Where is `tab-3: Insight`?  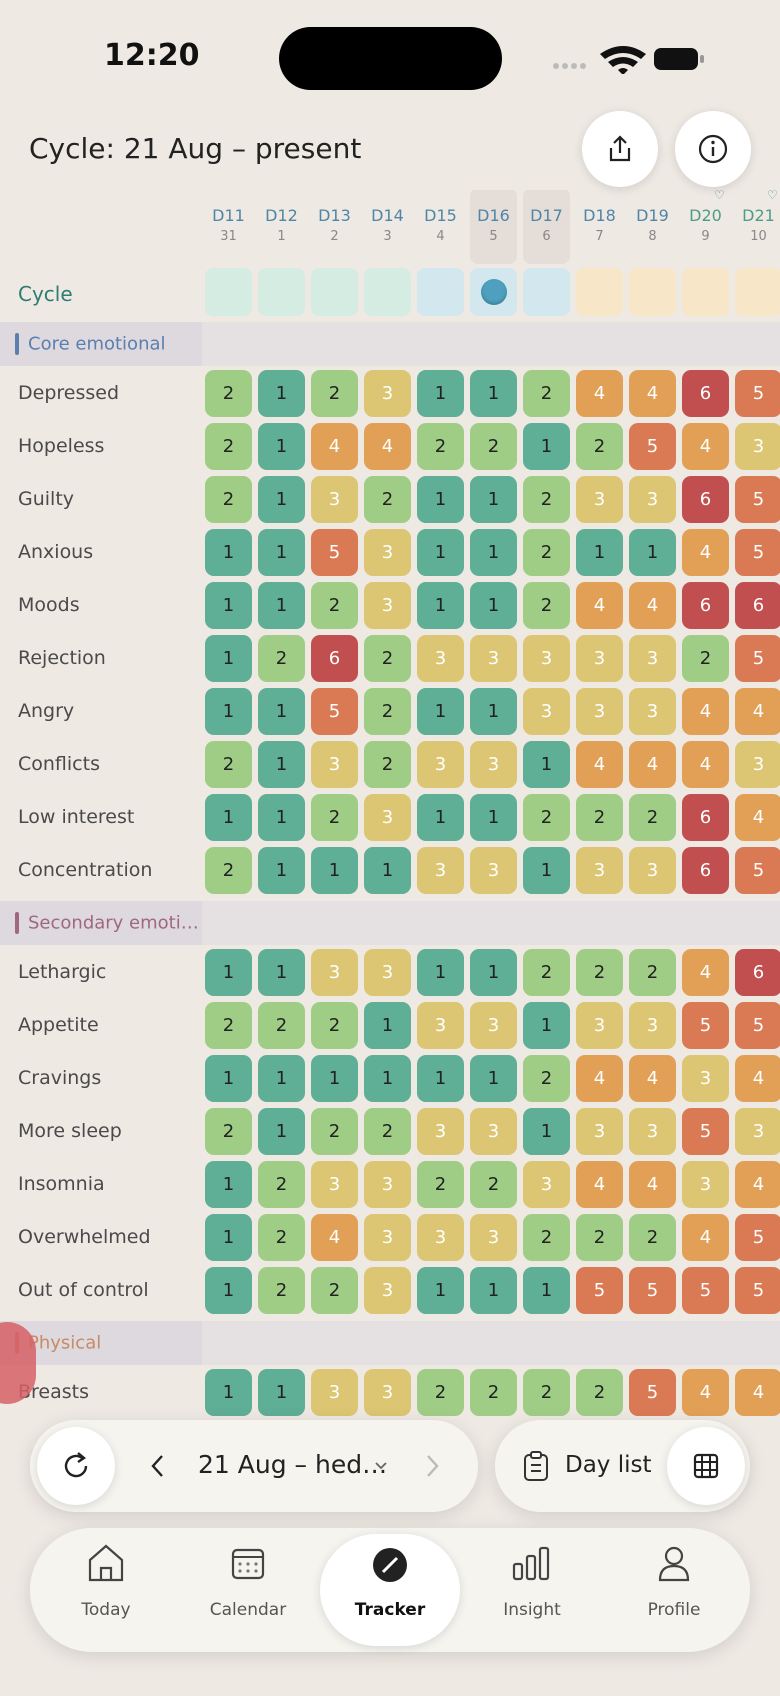
tab-3: Insight is located at coordinates (532, 1610).